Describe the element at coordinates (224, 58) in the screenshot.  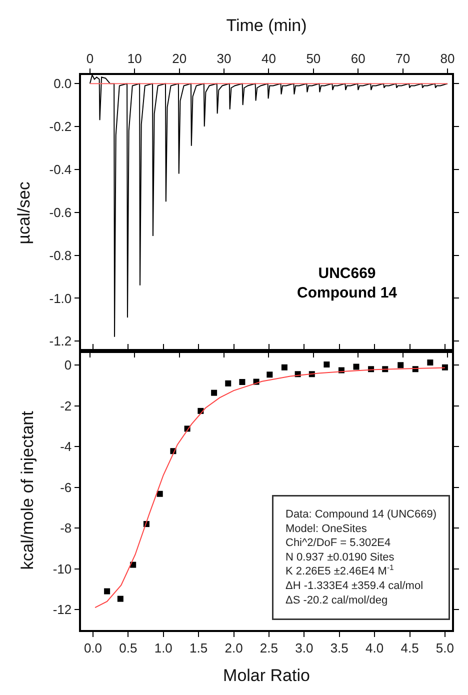
I see `x-tick-label: 30` at that location.